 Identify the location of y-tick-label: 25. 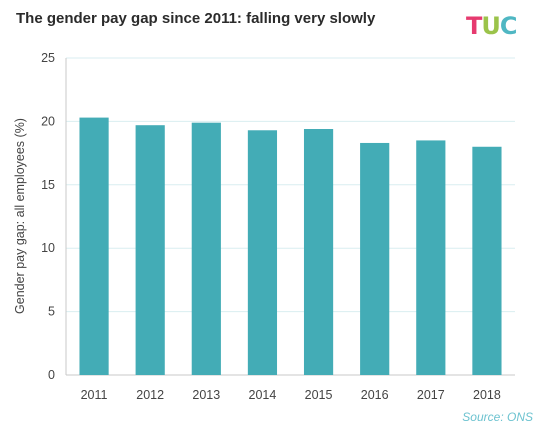
(48, 58).